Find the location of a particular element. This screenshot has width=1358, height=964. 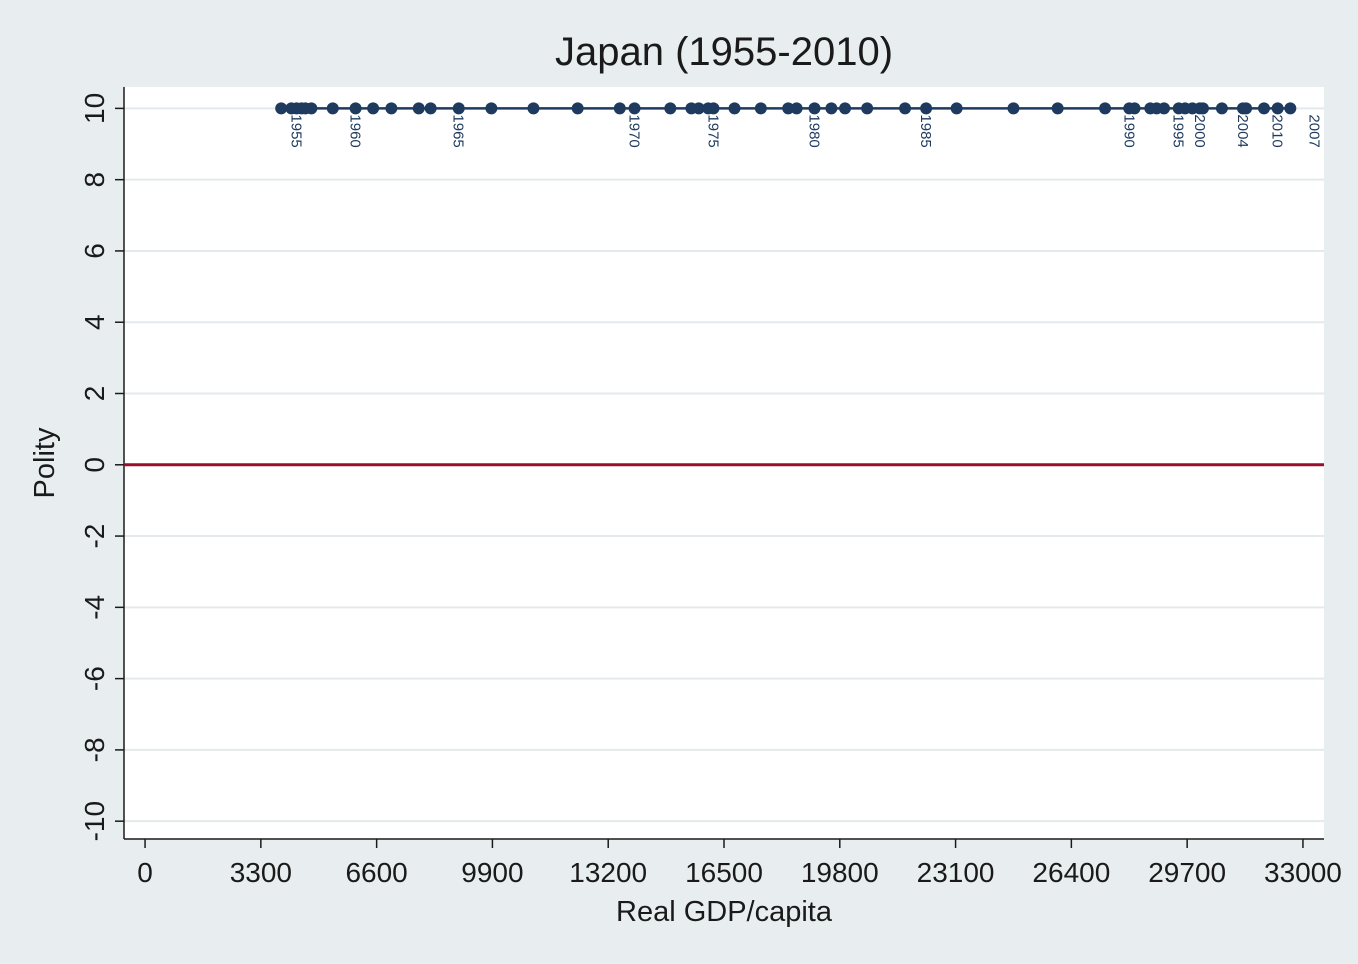

point-label: 1970 is located at coordinates (634, 130).